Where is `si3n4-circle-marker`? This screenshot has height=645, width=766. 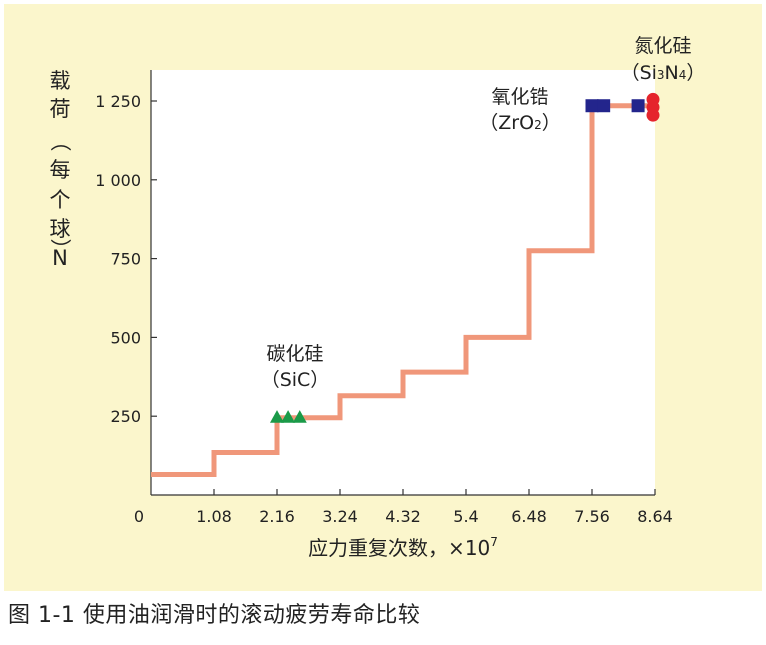
si3n4-circle-marker is located at coordinates (653, 115).